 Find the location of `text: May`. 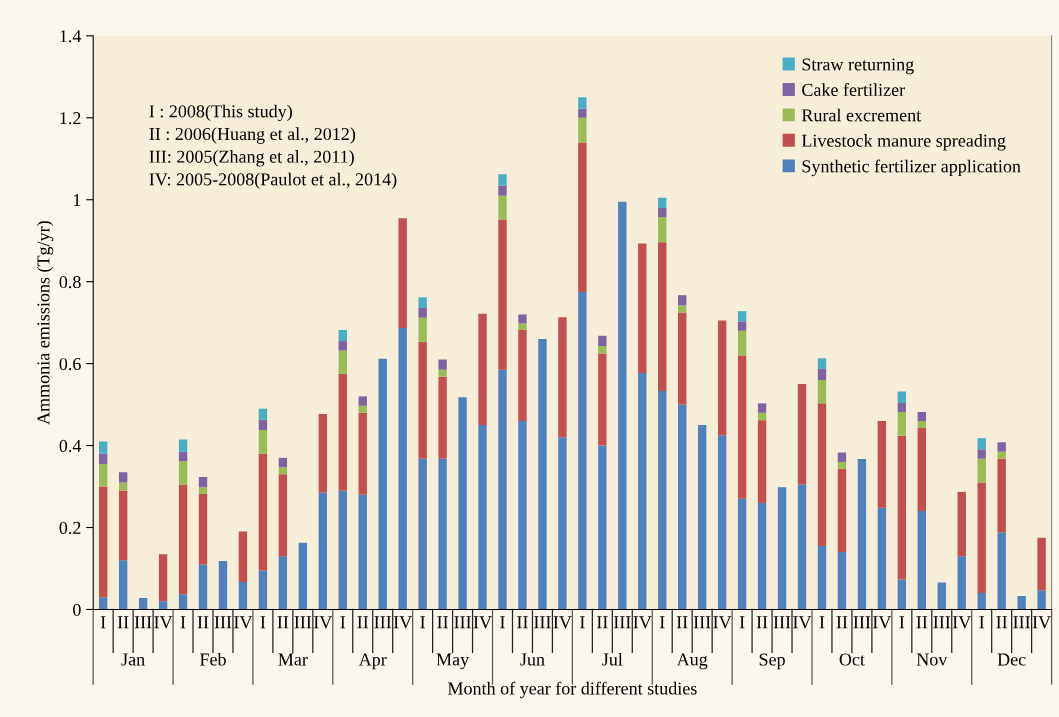

text: May is located at coordinates (453, 661).